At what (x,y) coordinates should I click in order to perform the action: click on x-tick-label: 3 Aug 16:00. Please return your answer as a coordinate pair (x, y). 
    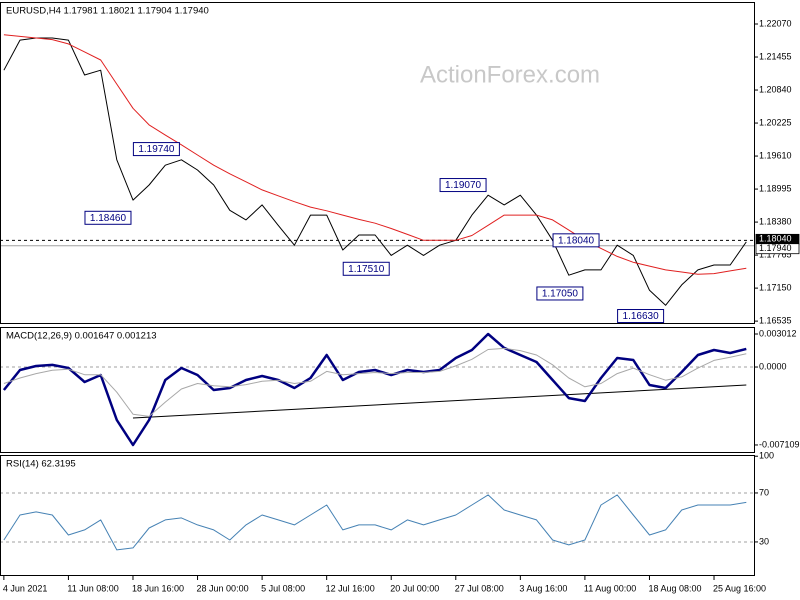
    Looking at the image, I should click on (543, 588).